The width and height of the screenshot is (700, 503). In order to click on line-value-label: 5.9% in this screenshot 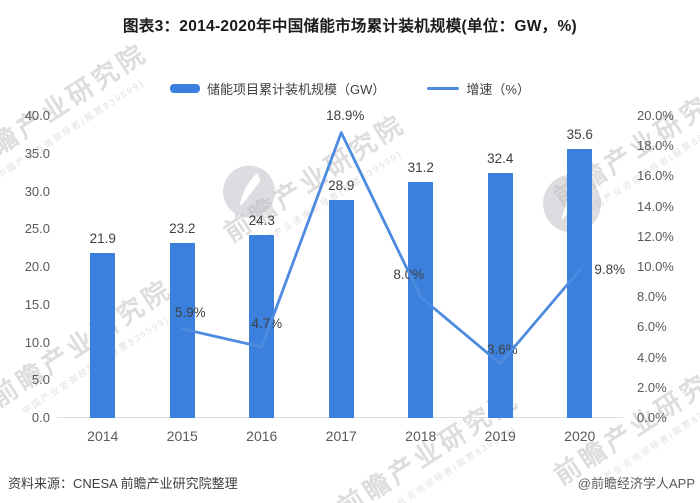, I will do `click(190, 312)`.